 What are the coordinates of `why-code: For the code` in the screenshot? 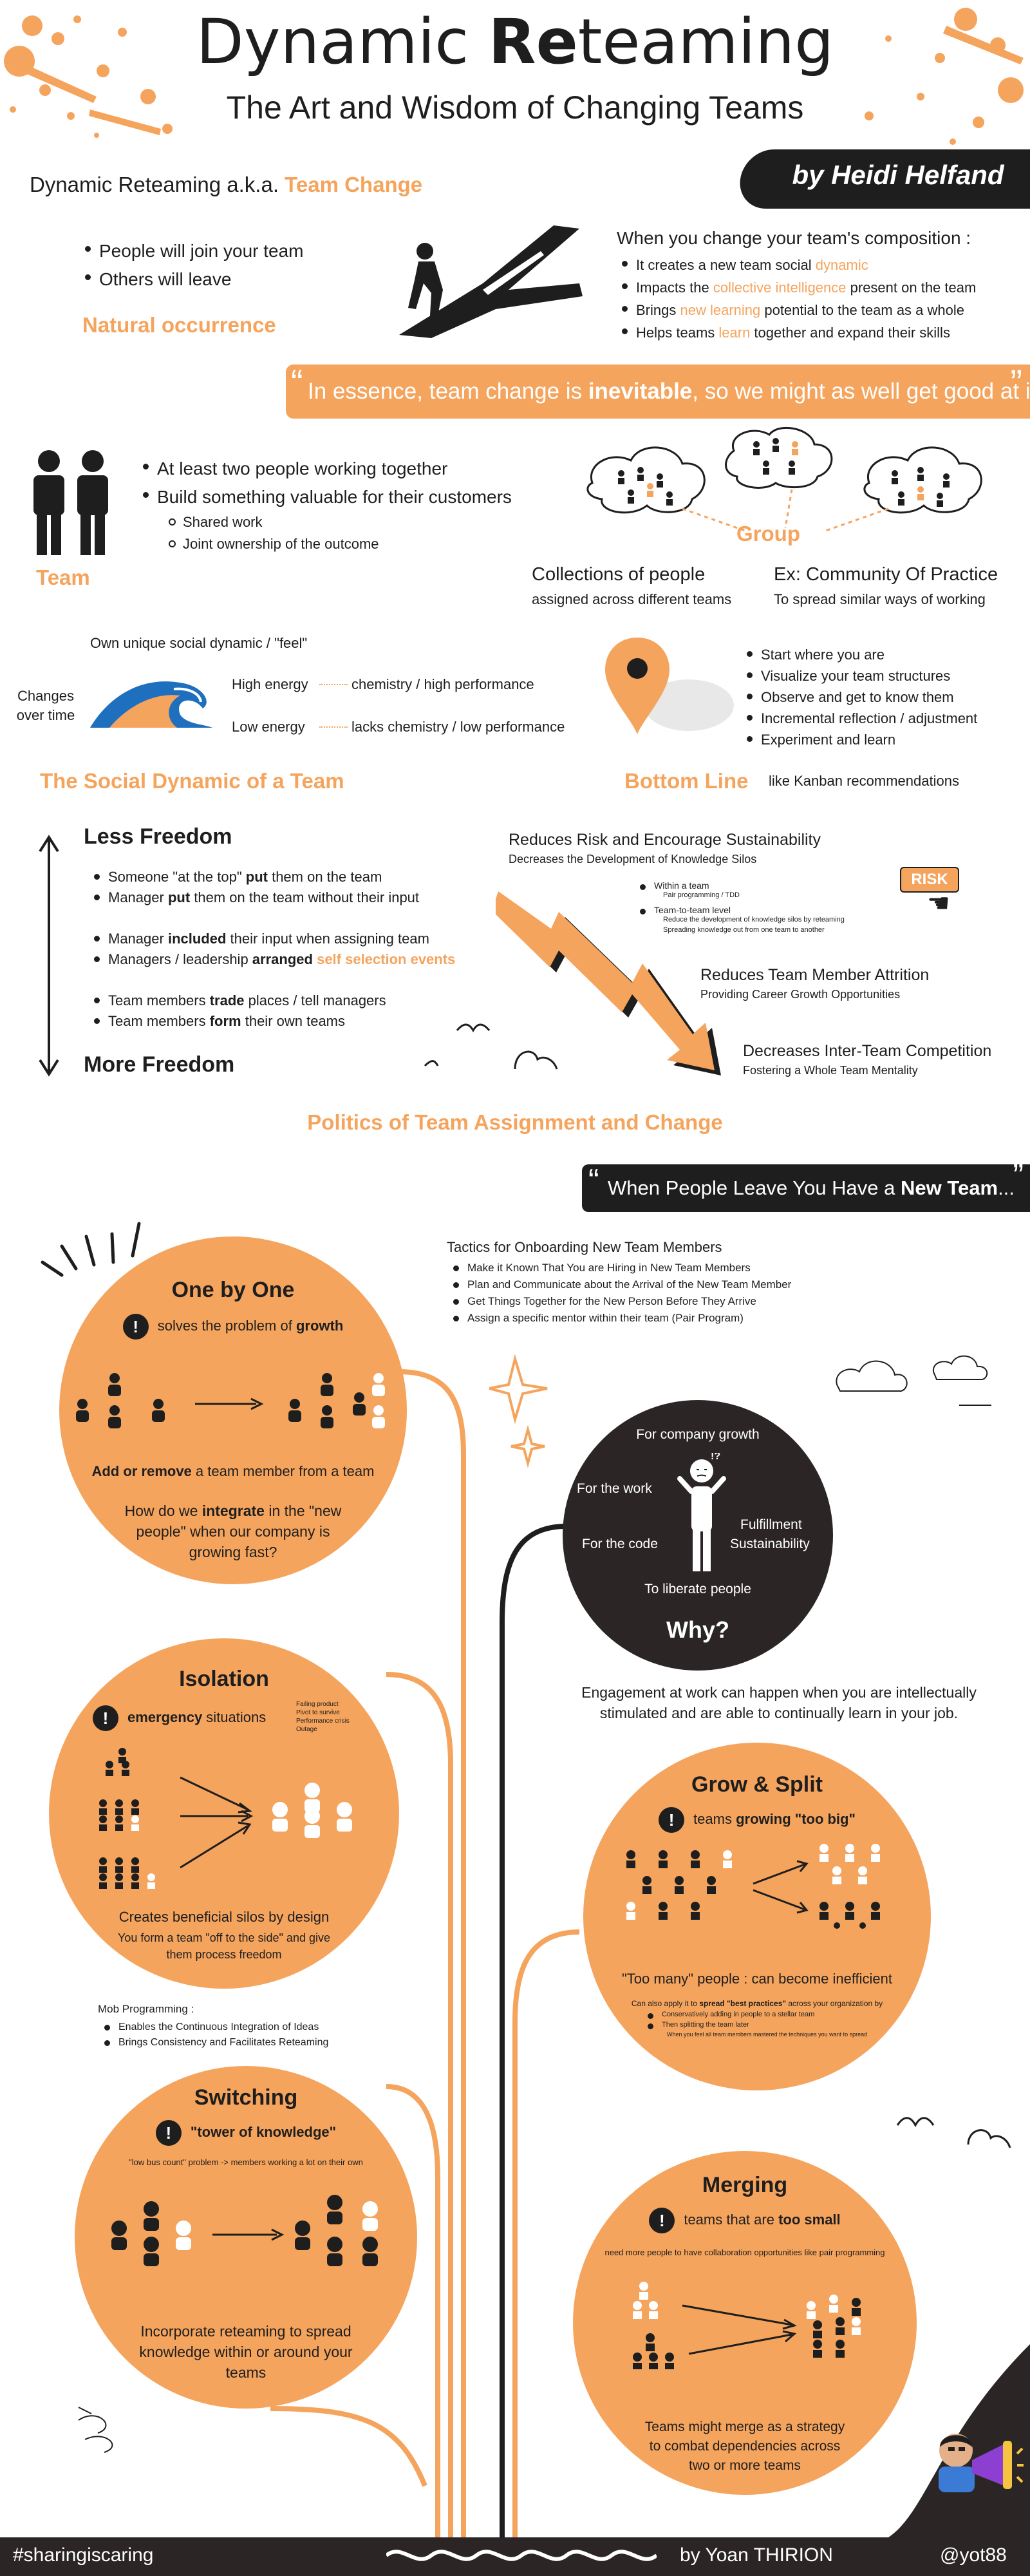 It's located at (620, 1544).